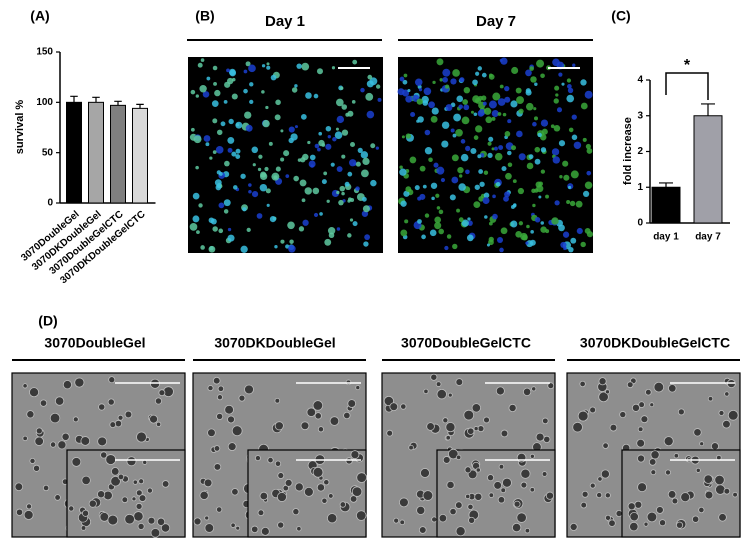 Image resolution: width=750 pixels, height=554 pixels. I want to click on micrograph, so click(495, 155).